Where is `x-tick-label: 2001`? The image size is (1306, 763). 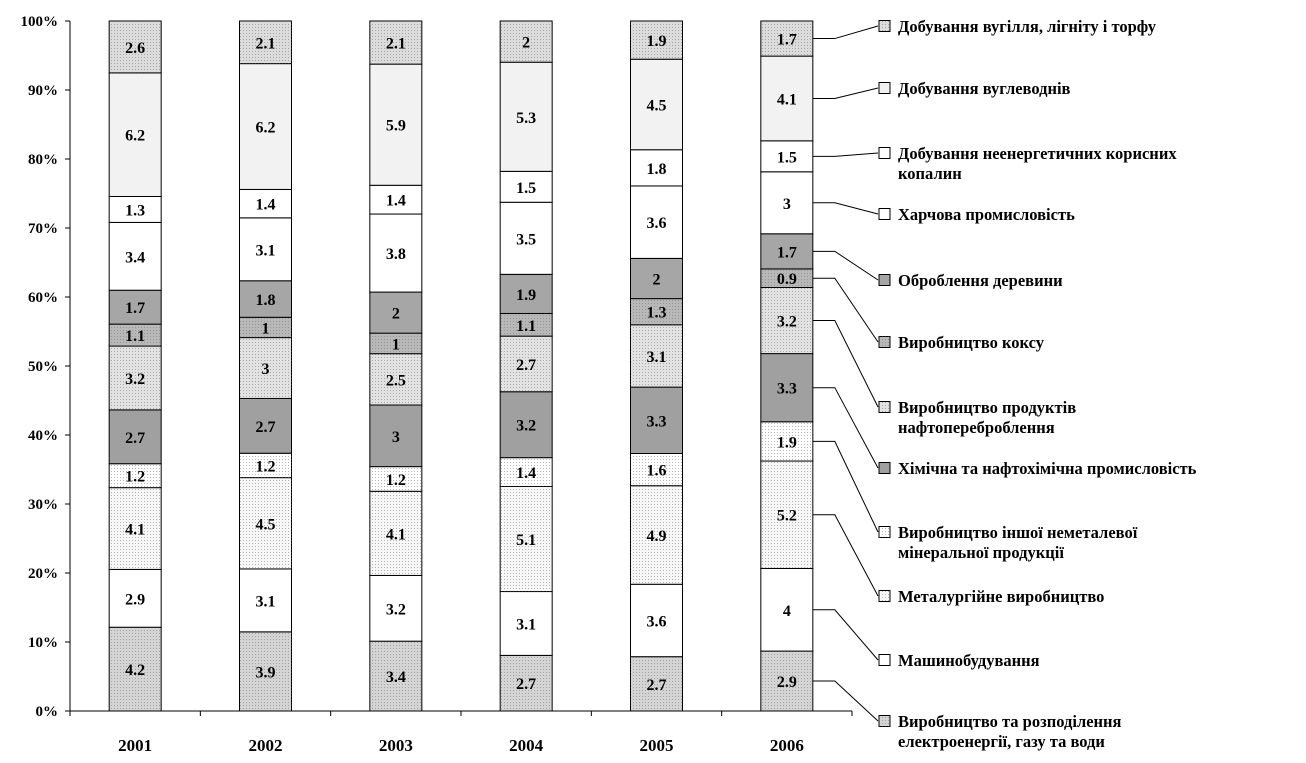 x-tick-label: 2001 is located at coordinates (135, 745).